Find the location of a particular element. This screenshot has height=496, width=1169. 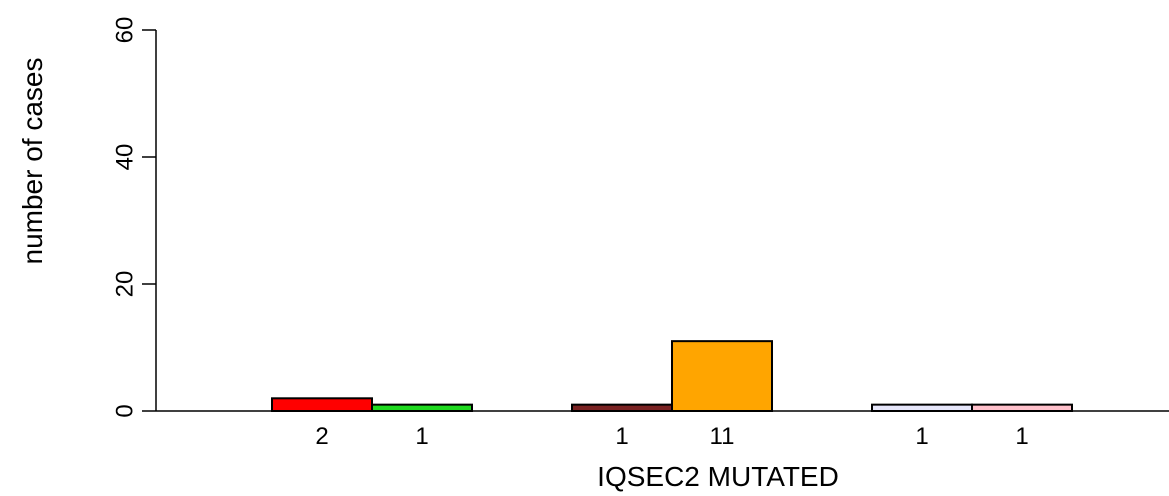

bar-labels: 2 1 1 11 1 1 is located at coordinates (671, 436).